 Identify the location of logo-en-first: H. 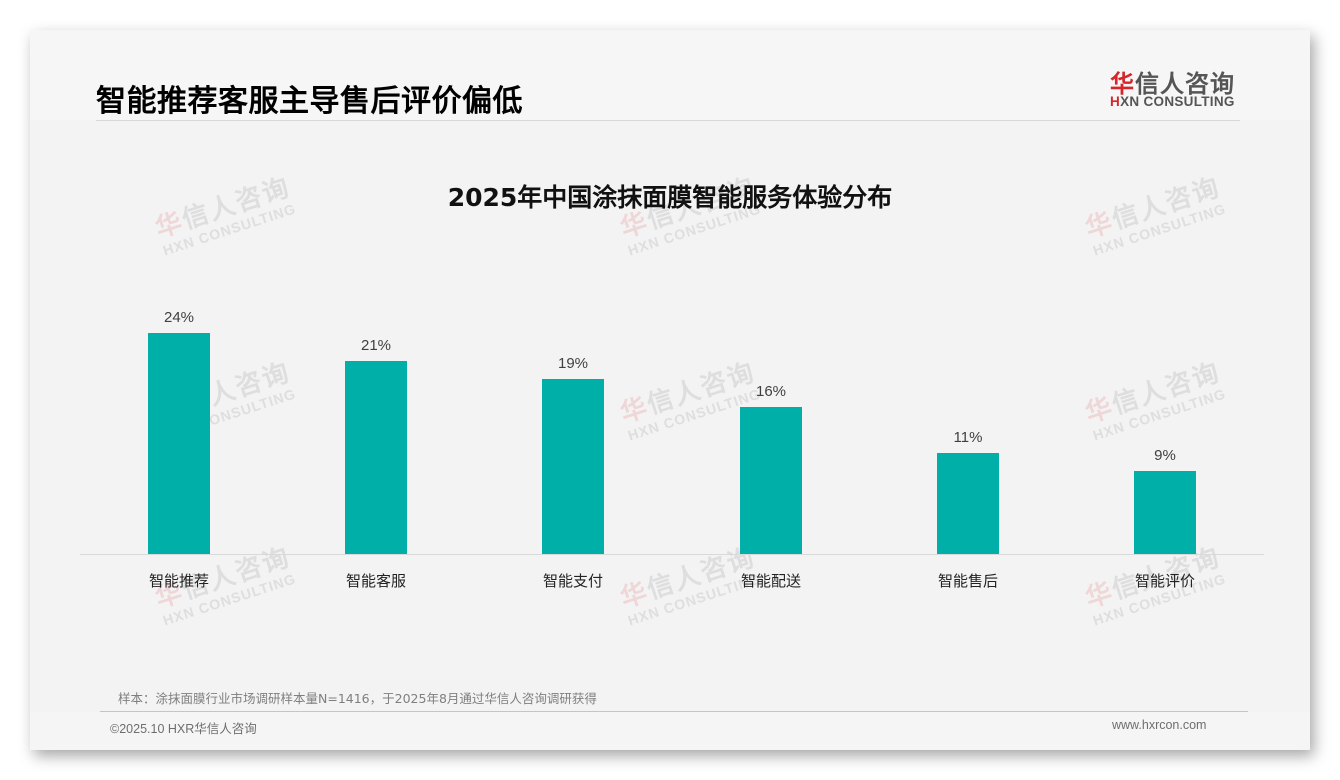
(1115, 101).